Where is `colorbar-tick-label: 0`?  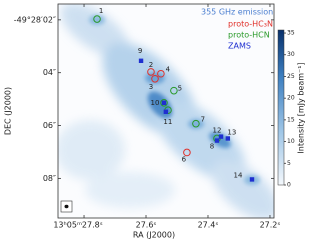 colorbar-tick-label: 0 is located at coordinates (289, 185).